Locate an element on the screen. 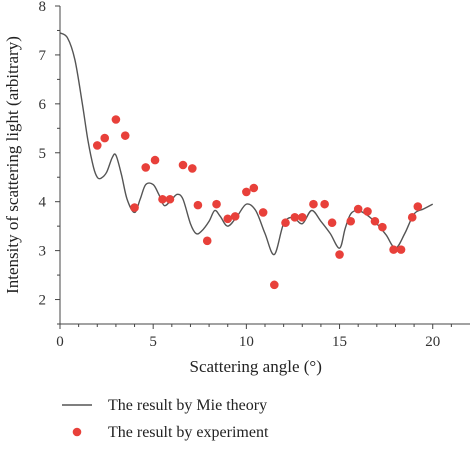 The width and height of the screenshot is (474, 470). y-tick-label: 8 is located at coordinates (43, 7).